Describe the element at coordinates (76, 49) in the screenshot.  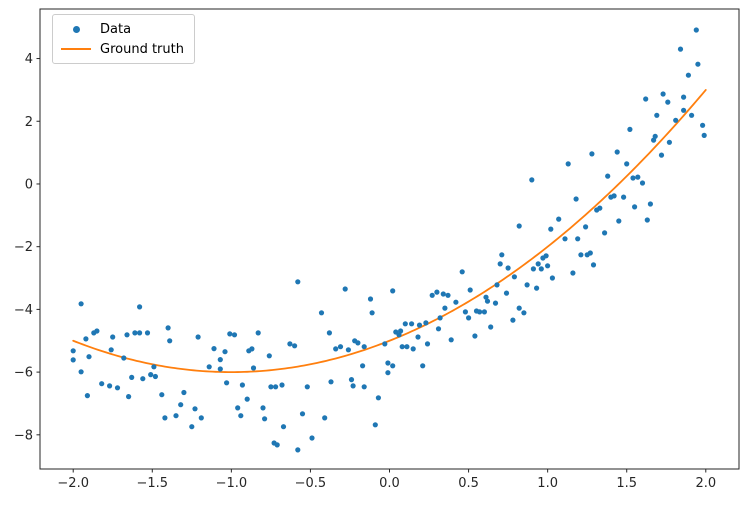
I see `ground-truth-line-icon` at that location.